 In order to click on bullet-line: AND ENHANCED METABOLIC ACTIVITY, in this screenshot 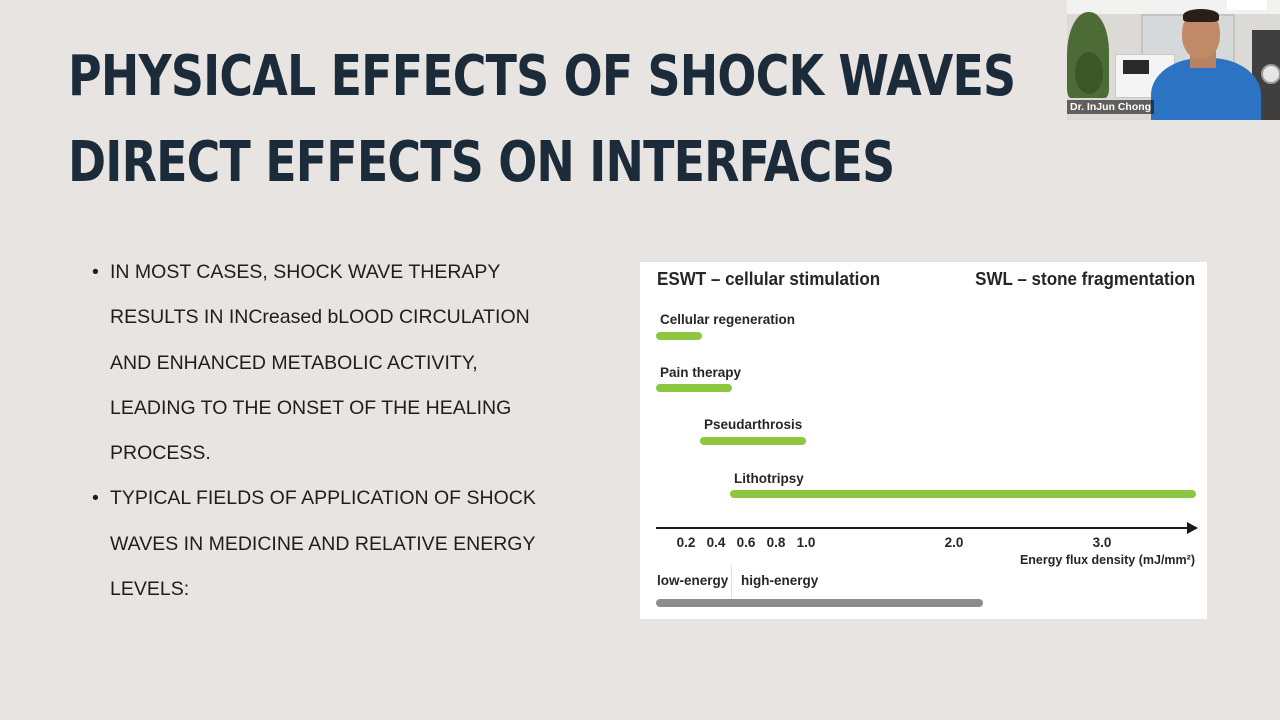, I will do `click(294, 362)`.